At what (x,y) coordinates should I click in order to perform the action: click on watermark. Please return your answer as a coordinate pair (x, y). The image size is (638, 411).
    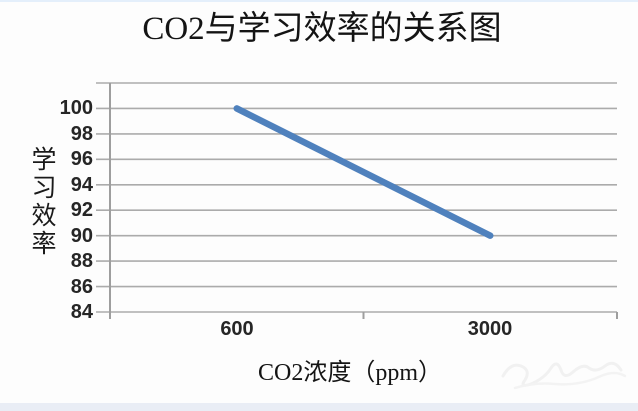
    Looking at the image, I should click on (564, 375).